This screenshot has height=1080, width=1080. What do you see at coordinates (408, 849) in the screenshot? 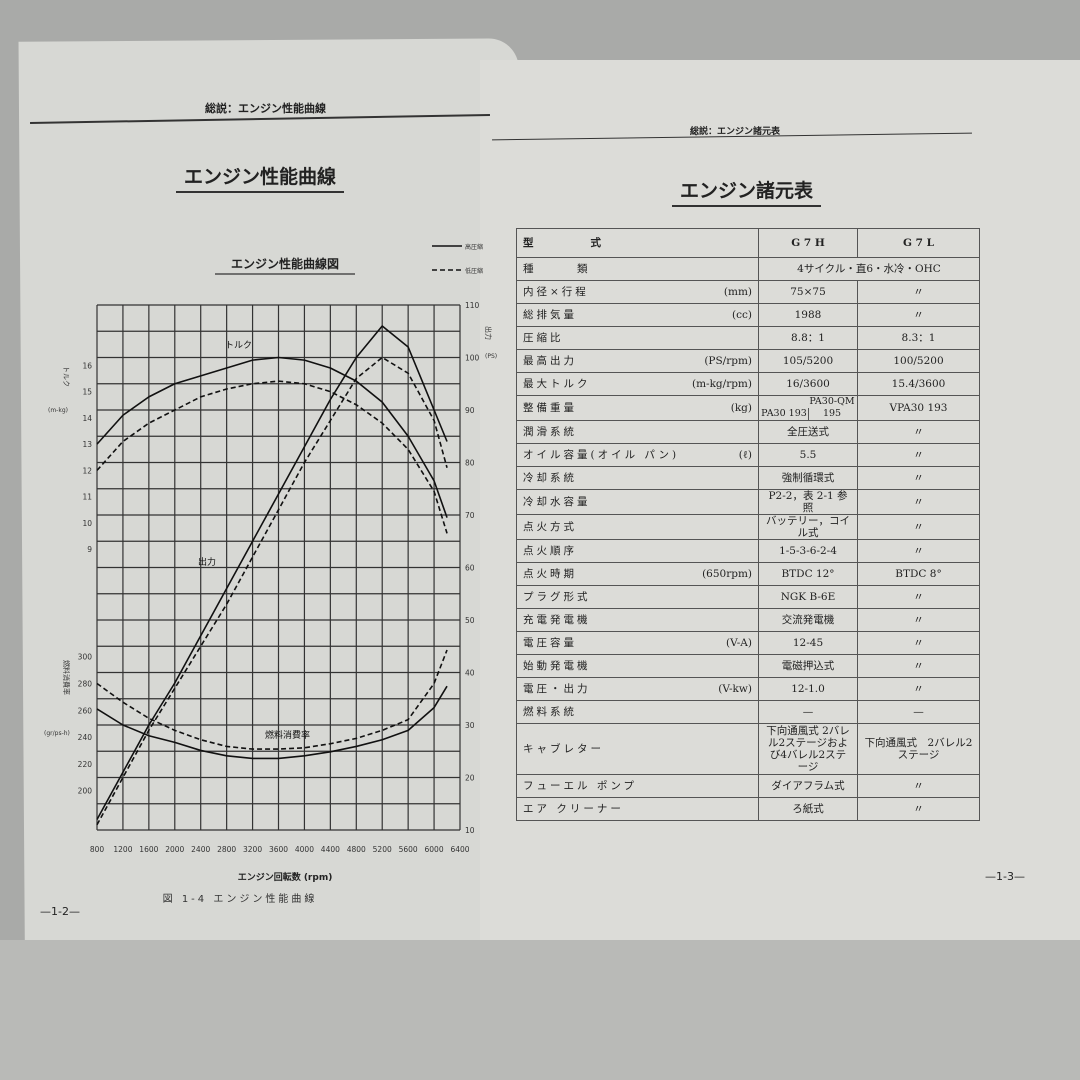
I see `x-tick-label: 5600` at bounding box center [408, 849].